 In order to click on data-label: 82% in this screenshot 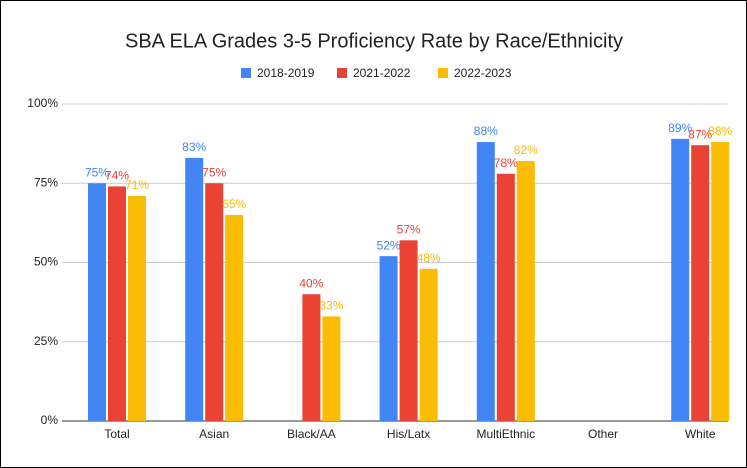, I will do `click(526, 150)`.